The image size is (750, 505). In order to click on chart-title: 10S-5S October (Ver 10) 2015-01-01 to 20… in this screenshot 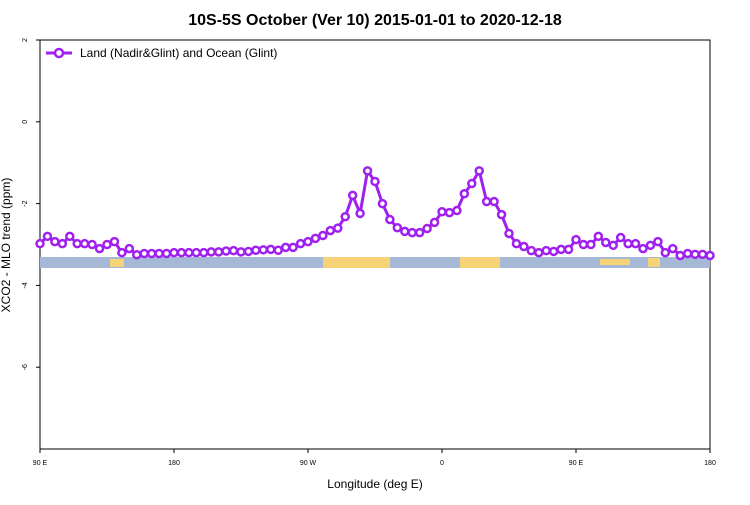, I will do `click(375, 20)`.